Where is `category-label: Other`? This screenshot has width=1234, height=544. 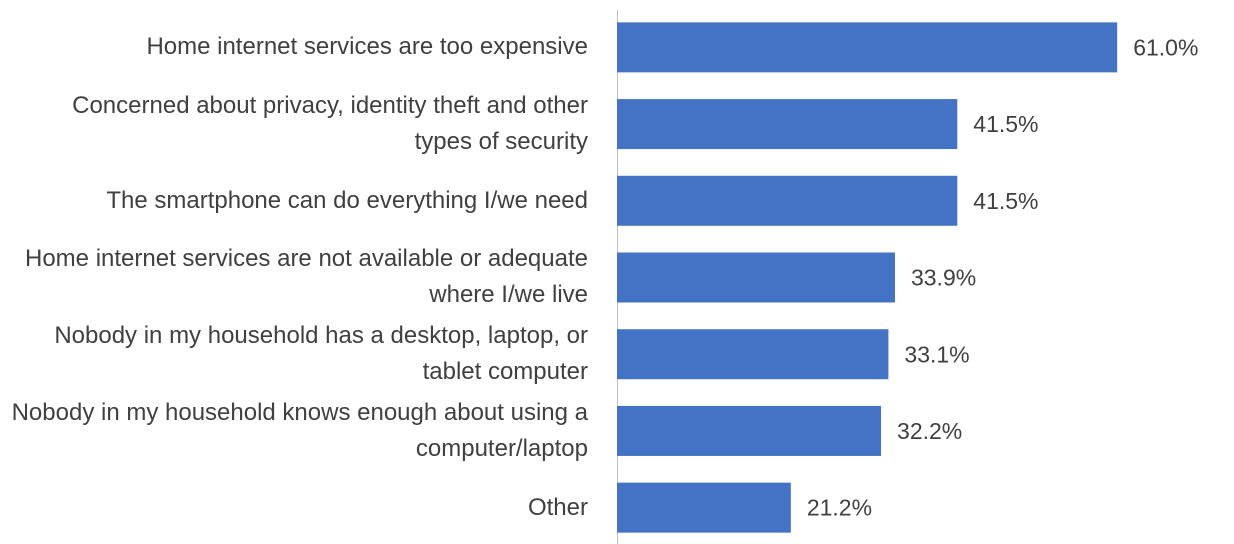 category-label: Other is located at coordinates (557, 507).